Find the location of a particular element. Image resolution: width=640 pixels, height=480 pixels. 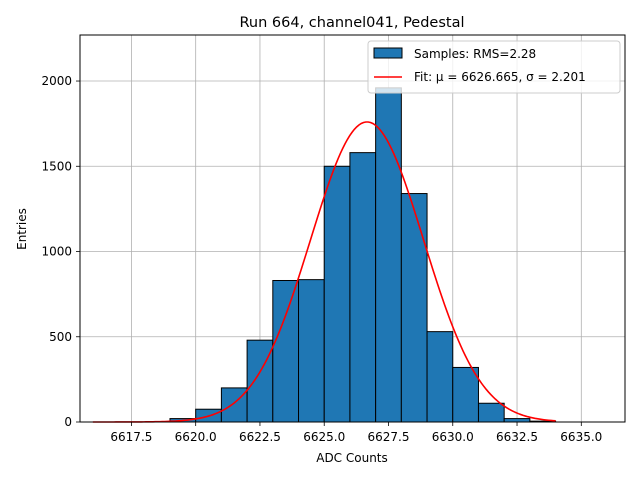

x-tick-label: 6617.5 is located at coordinates (131, 437).